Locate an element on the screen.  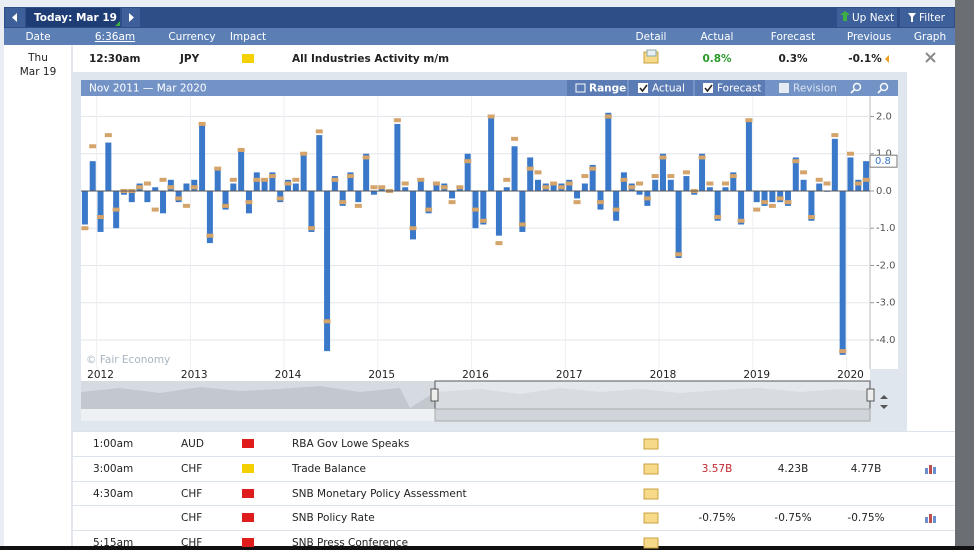
actual-value: 3.57B is located at coordinates (717, 469).